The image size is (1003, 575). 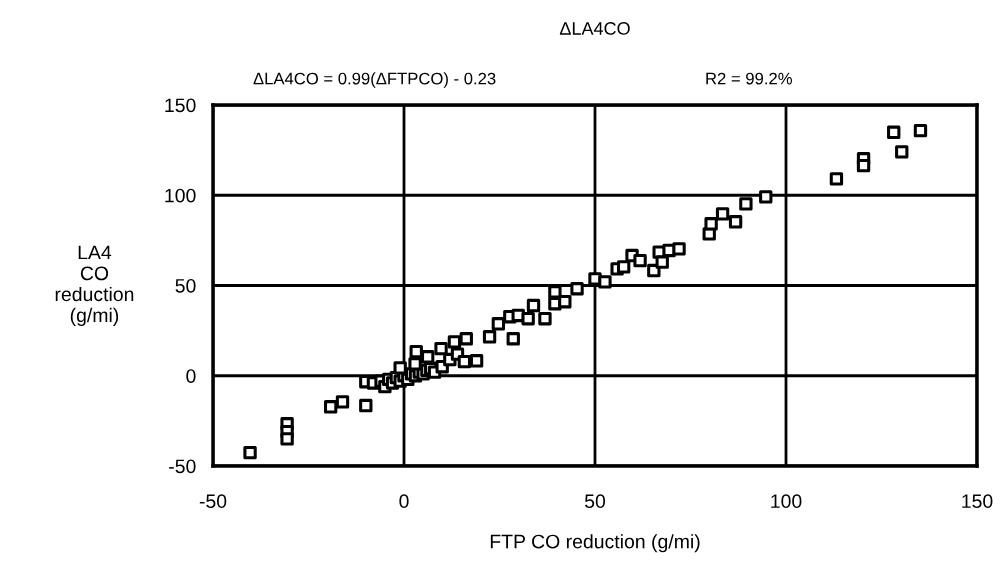 What do you see at coordinates (180, 105) in the screenshot?
I see `y-tick-label: 150` at bounding box center [180, 105].